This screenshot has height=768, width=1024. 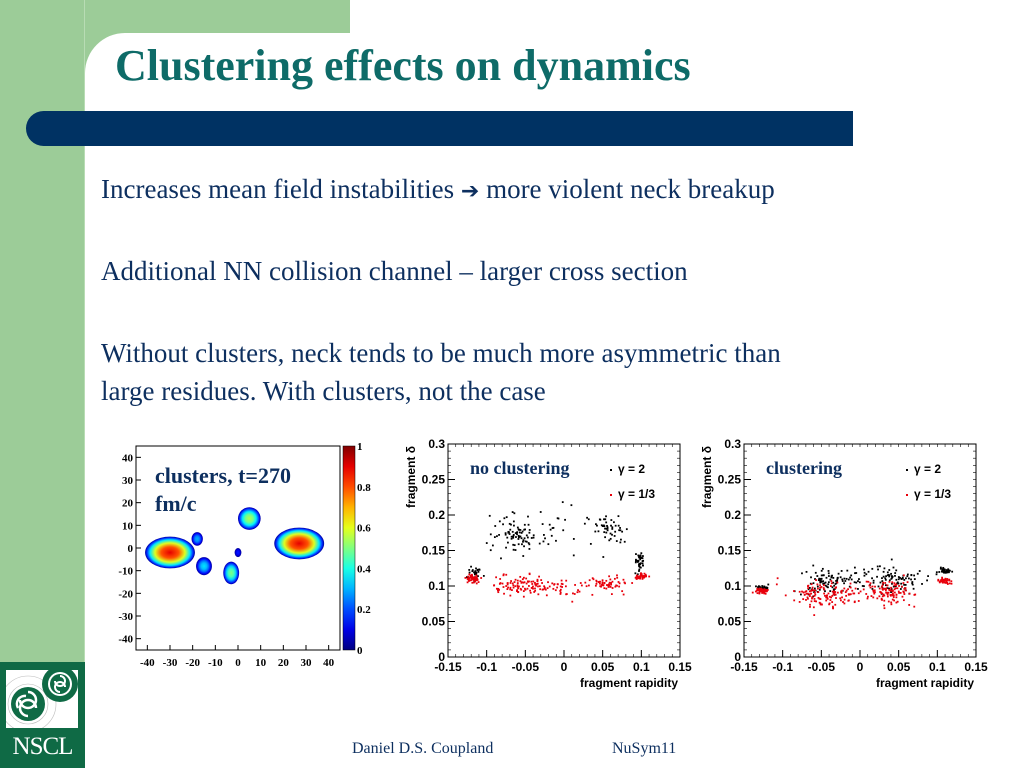 I want to click on x-tick-label: -0.15, so click(x=448, y=667).